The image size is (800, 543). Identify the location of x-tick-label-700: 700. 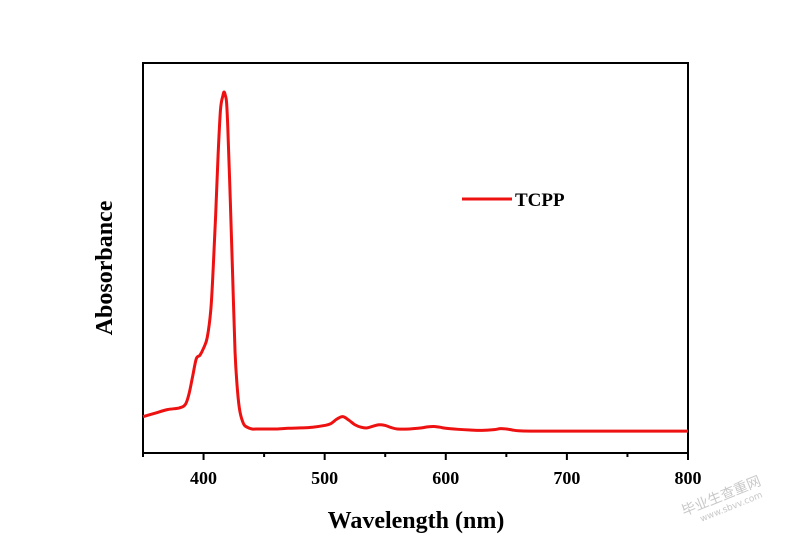
(566, 478).